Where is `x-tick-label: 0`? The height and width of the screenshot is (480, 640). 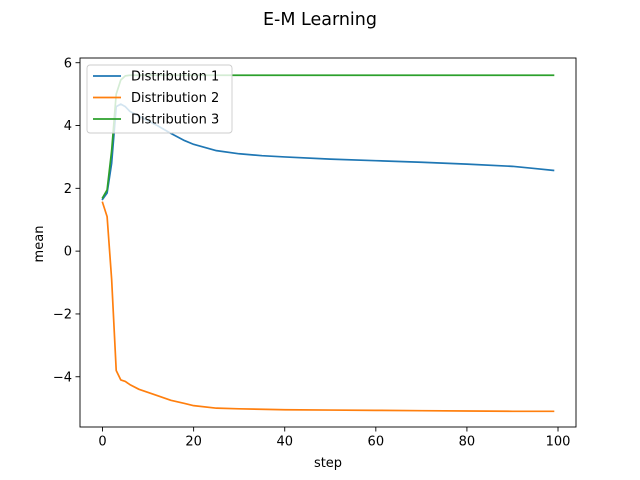 x-tick-label: 0 is located at coordinates (102, 442).